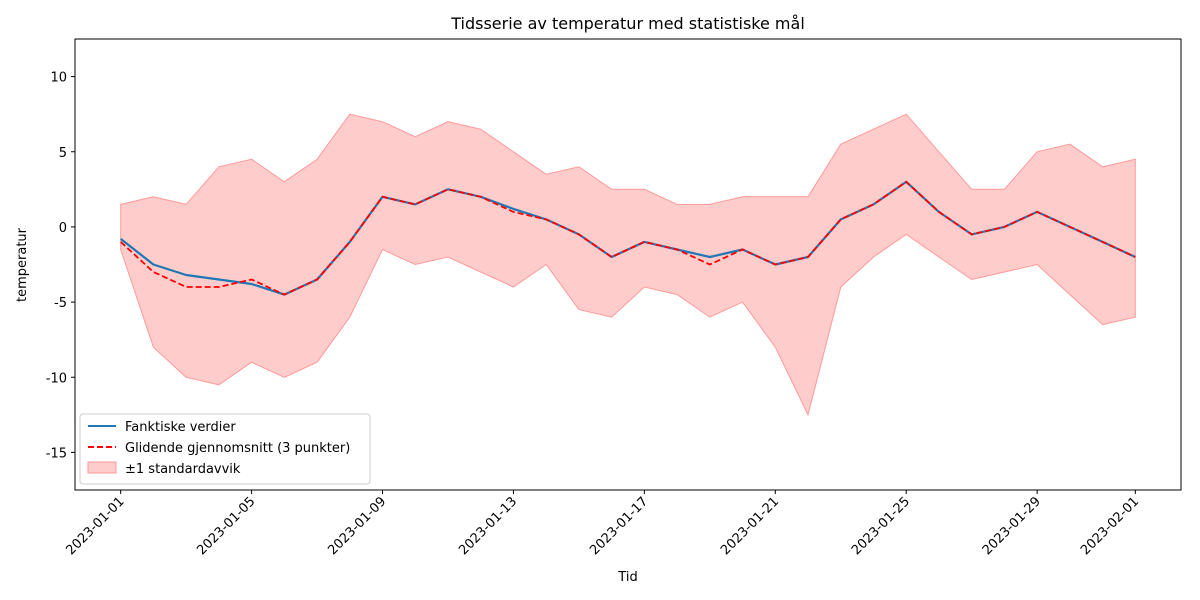 This screenshot has width=1200, height=600. What do you see at coordinates (63, 228) in the screenshot?
I see `y-tick-label: 0` at bounding box center [63, 228].